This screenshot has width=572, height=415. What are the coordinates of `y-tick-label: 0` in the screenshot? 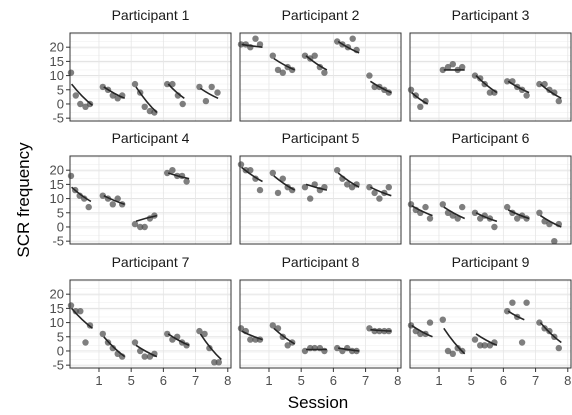 It's located at (60, 226).